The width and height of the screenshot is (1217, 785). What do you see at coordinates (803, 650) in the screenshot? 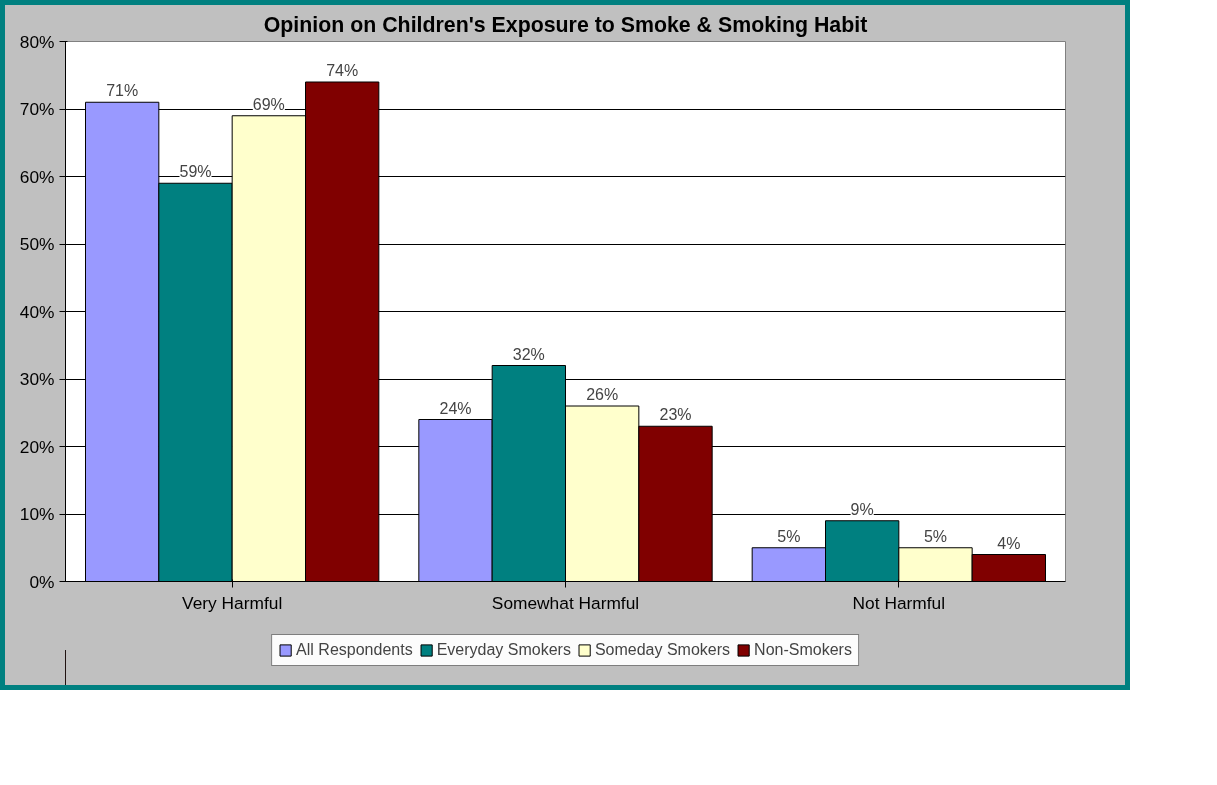
I see `legend-label: Non-Smokers` at bounding box center [803, 650].